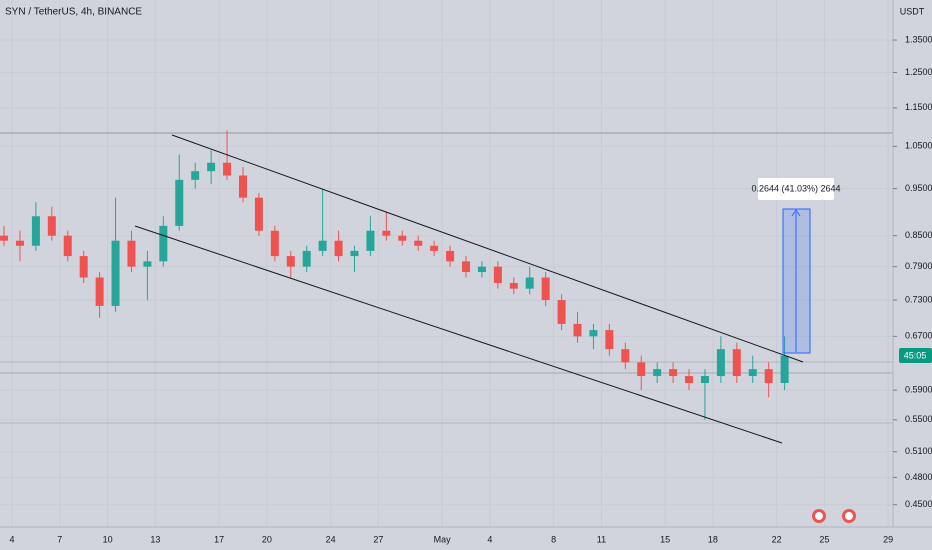  What do you see at coordinates (918, 389) in the screenshot?
I see `y-tick-label: 0.5900` at bounding box center [918, 389].